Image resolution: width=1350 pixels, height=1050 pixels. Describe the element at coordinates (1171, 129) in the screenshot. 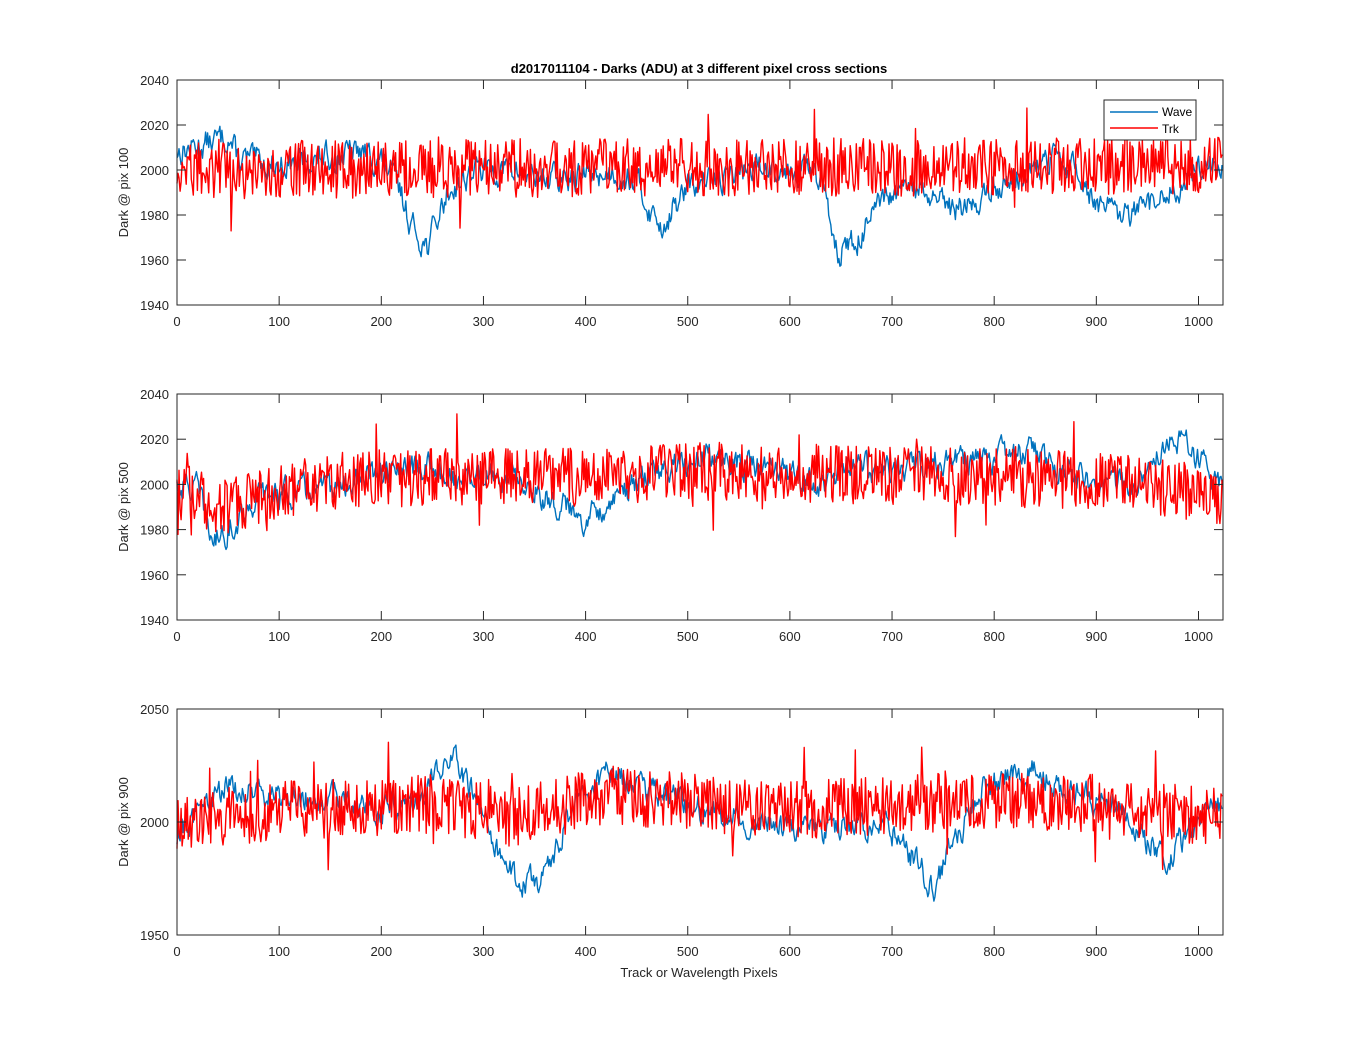

I see `legend-trk-label: Trk` at that location.